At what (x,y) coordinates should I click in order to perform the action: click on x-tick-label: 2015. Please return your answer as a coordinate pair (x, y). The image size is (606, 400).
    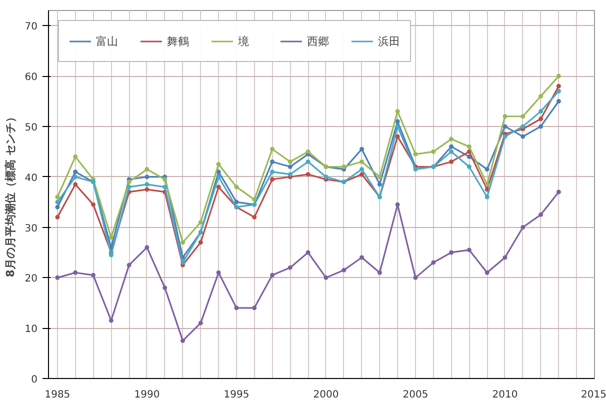
    Looking at the image, I should click on (593, 395).